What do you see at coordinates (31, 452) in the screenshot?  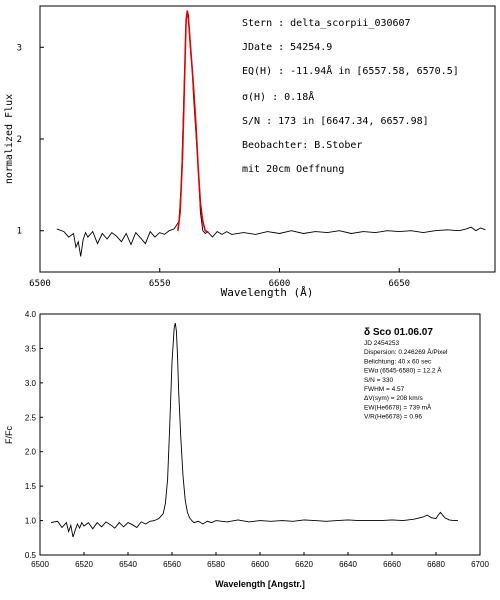 I see `y-tick-label: 2.0` at bounding box center [31, 452].